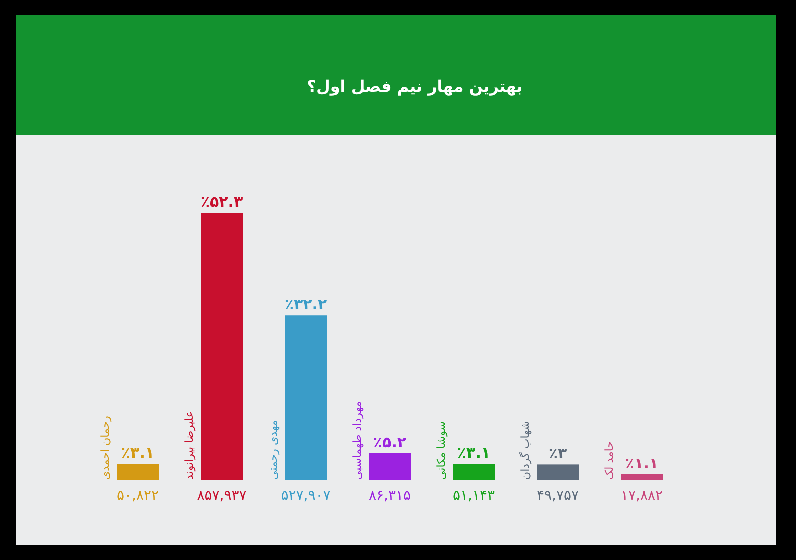 The image size is (796, 560). What do you see at coordinates (357, 440) in the screenshot?
I see `x-tick-label: مهرداد طهماسبی` at bounding box center [357, 440].